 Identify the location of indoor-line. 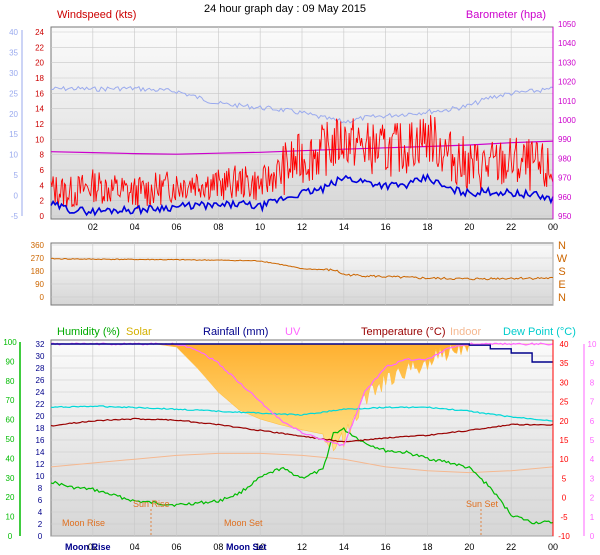
(302, 463).